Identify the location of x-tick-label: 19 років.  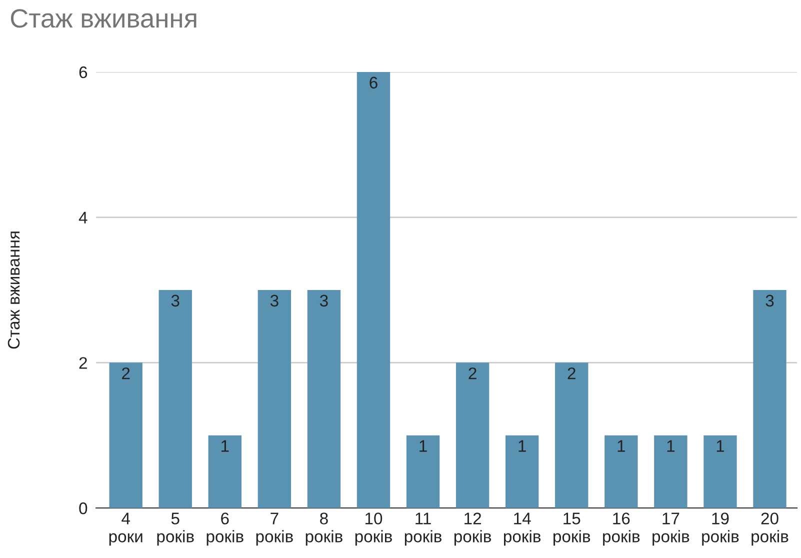
(720, 529).